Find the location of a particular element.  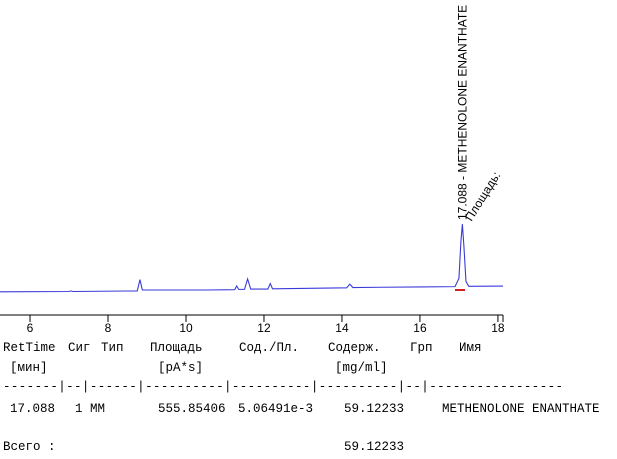

baseline-marker is located at coordinates (460, 290).